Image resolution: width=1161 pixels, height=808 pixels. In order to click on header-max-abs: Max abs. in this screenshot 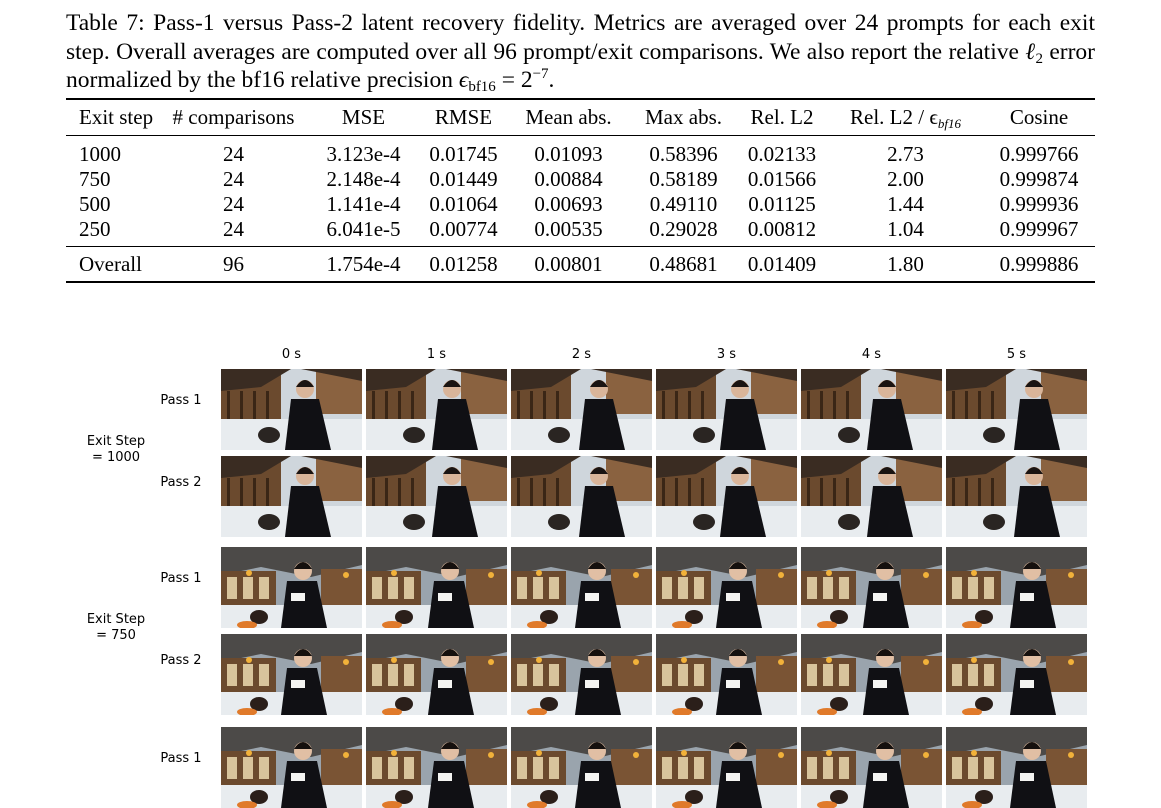, I will do `click(683, 117)`.